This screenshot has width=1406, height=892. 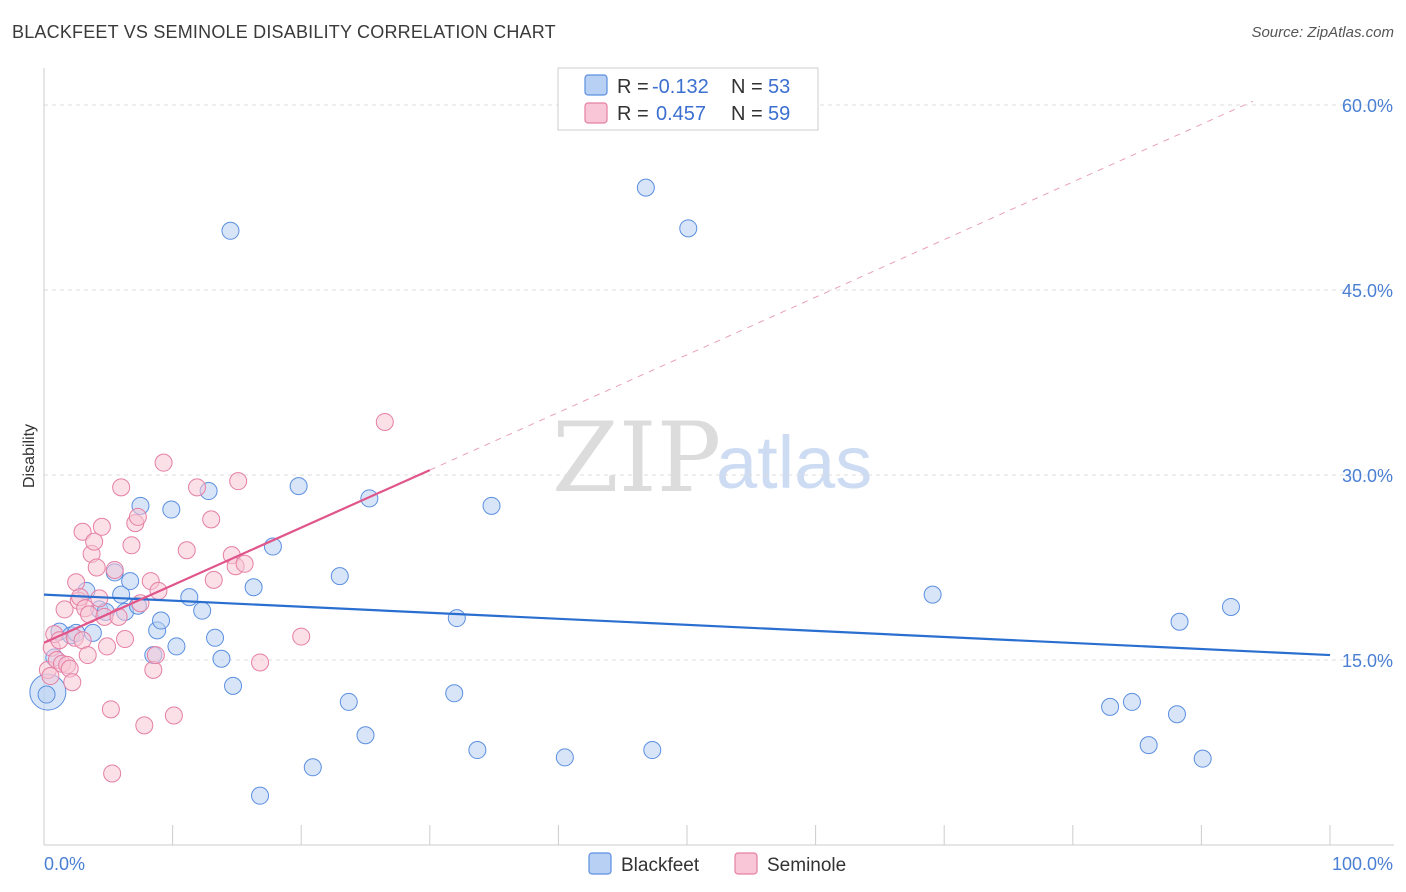 I want to click on x-tick-labels: 0.0% 100.0%, so click(x=718, y=864).